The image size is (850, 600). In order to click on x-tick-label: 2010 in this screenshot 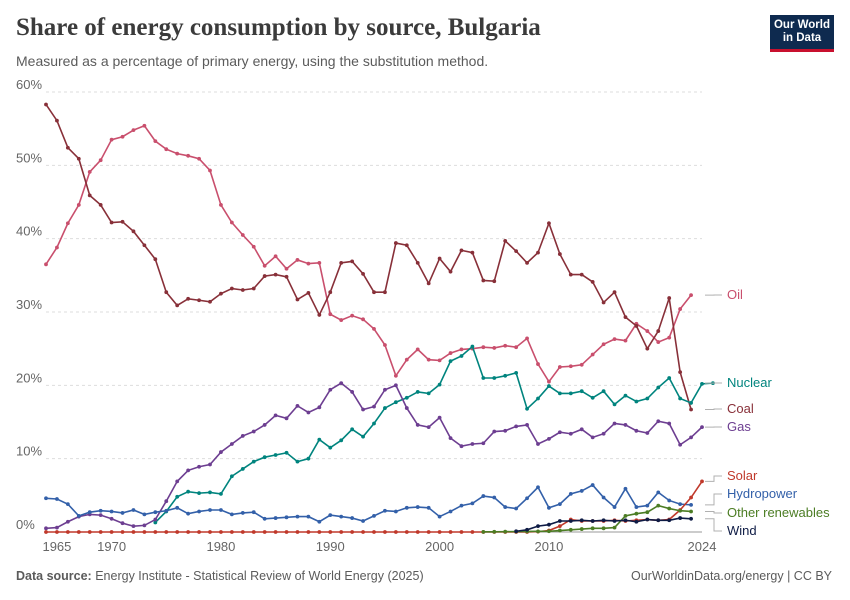, I will do `click(548, 546)`.